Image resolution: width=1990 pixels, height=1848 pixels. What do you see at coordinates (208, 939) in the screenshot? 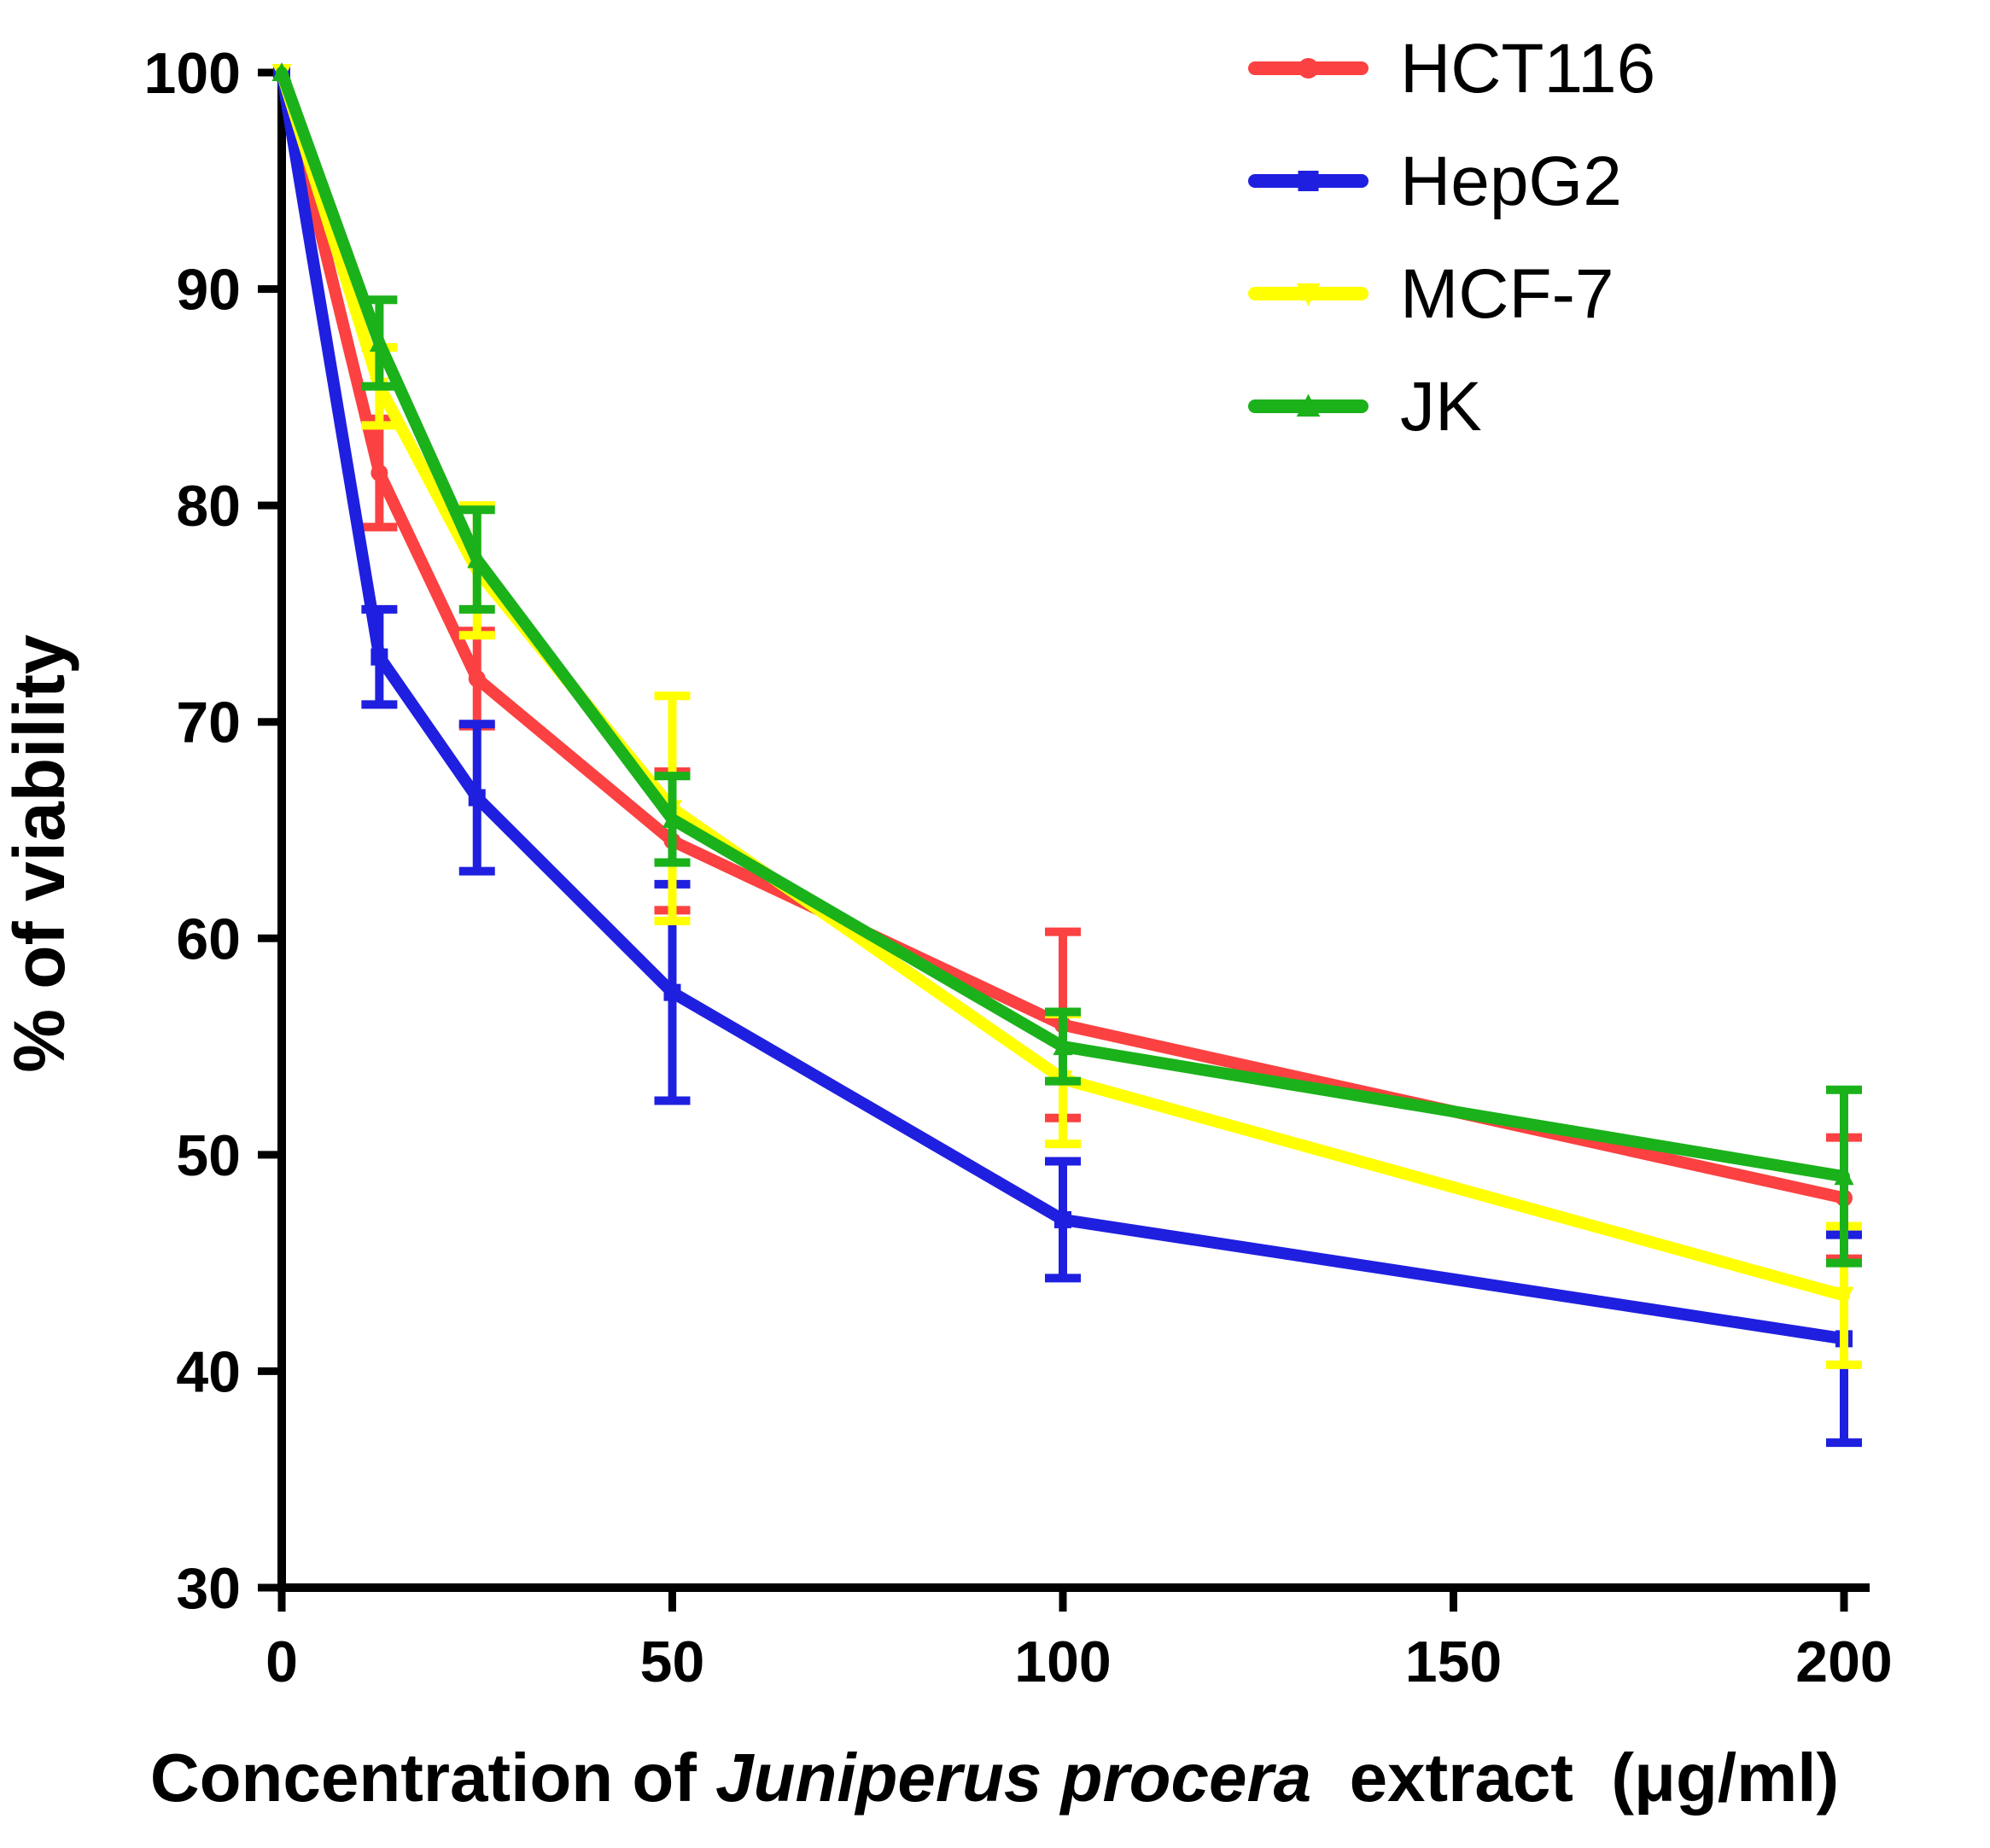
I see `y-tick-label: 60` at bounding box center [208, 939].